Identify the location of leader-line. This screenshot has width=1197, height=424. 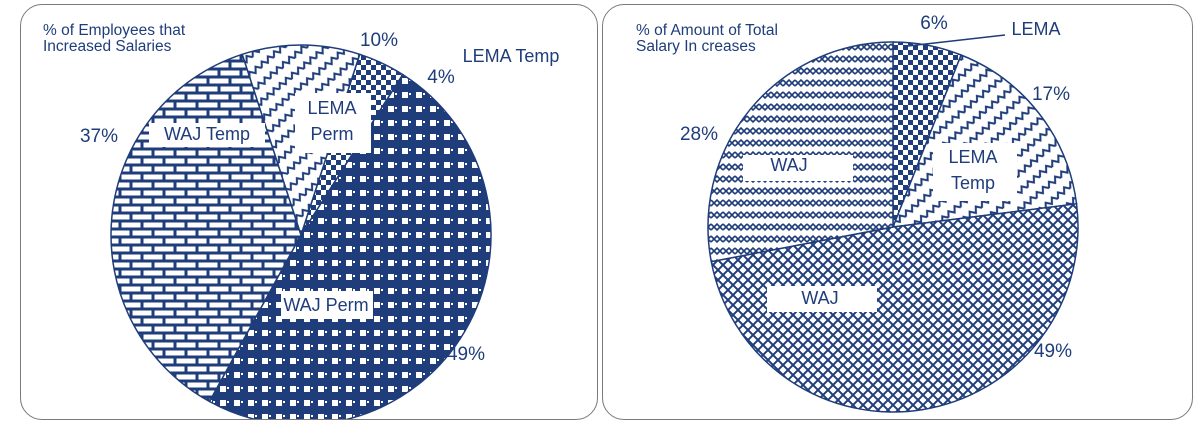
(956, 40).